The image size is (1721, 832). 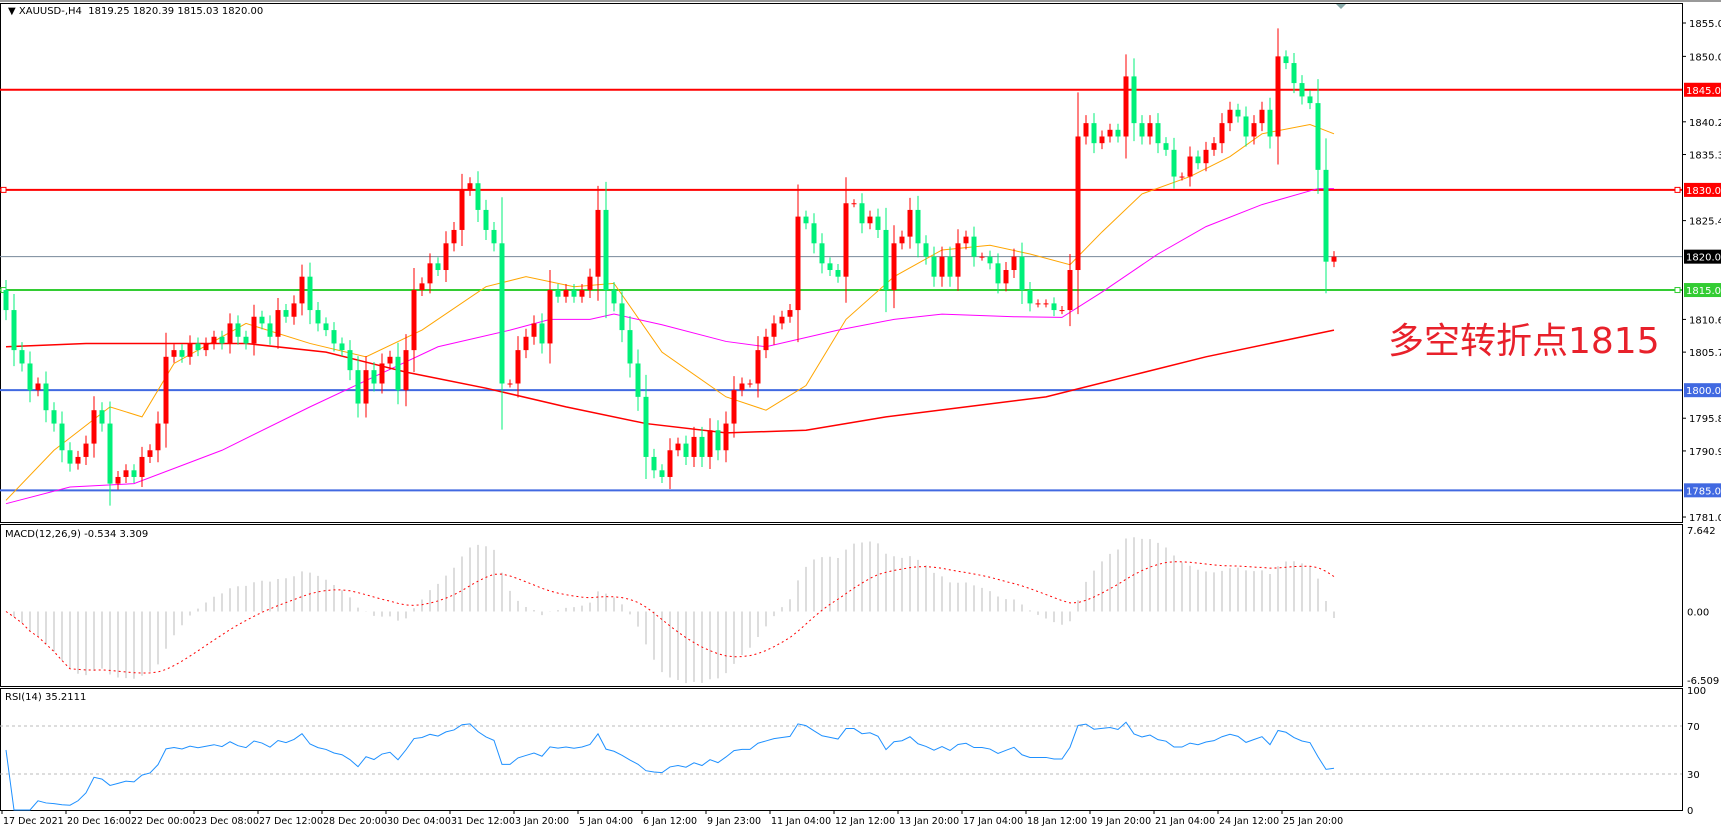 What do you see at coordinates (1703, 91) in the screenshot?
I see `level-tag-label: 1845.00` at bounding box center [1703, 91].